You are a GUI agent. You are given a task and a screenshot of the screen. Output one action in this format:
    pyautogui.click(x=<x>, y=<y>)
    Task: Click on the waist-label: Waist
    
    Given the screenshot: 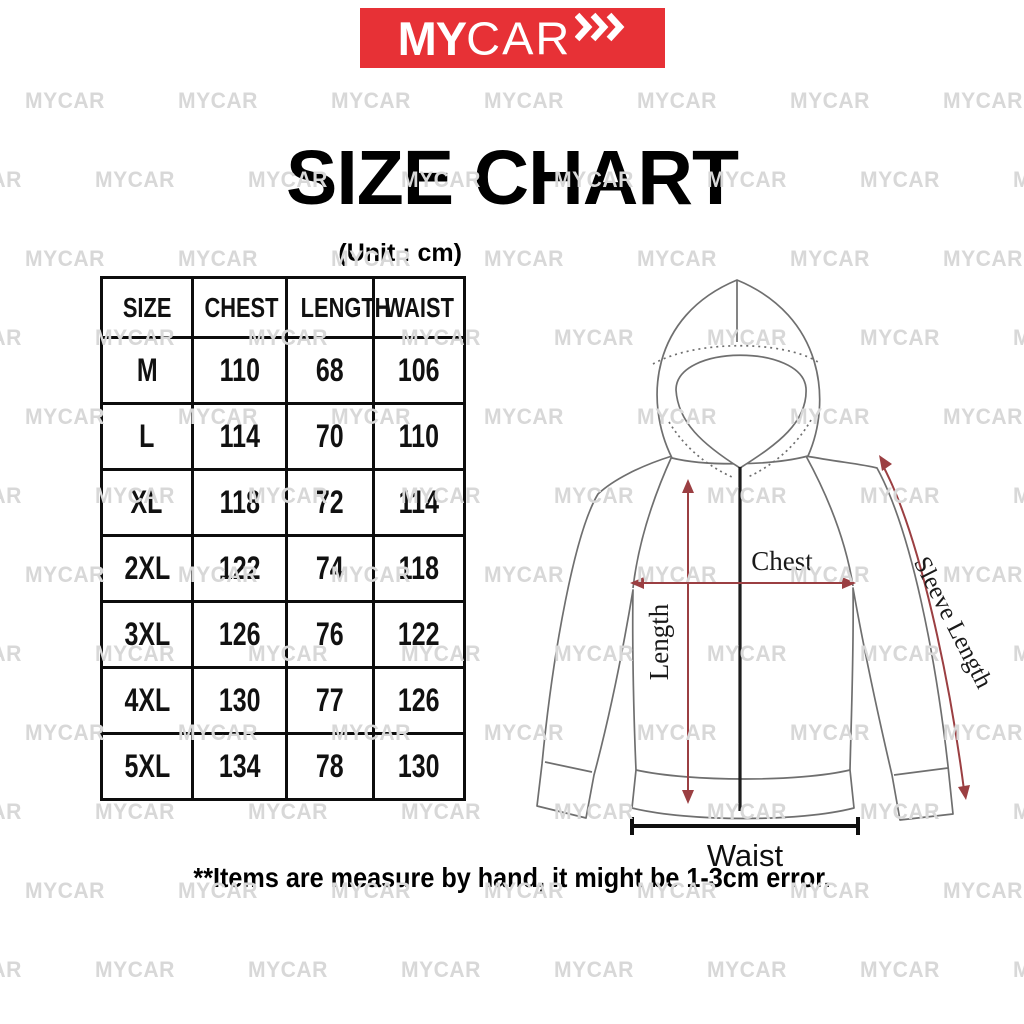 What is the action you would take?
    pyautogui.click(x=745, y=854)
    